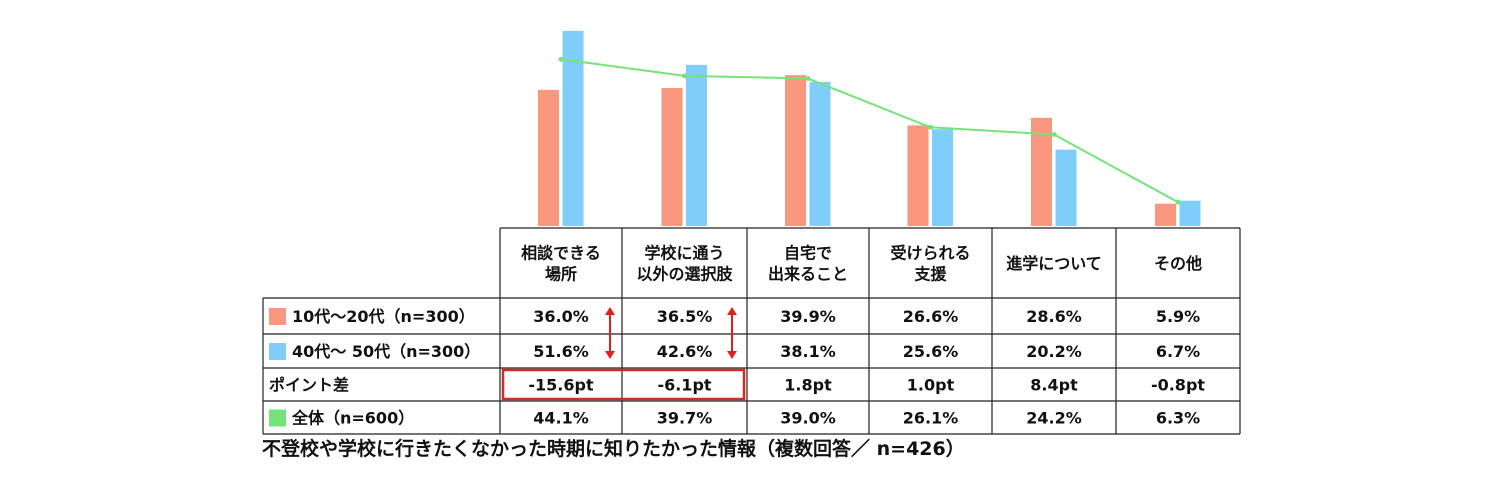  Describe the element at coordinates (1054, 418) in the screenshot. I see `cell-value-3-4: 24.2%` at that location.